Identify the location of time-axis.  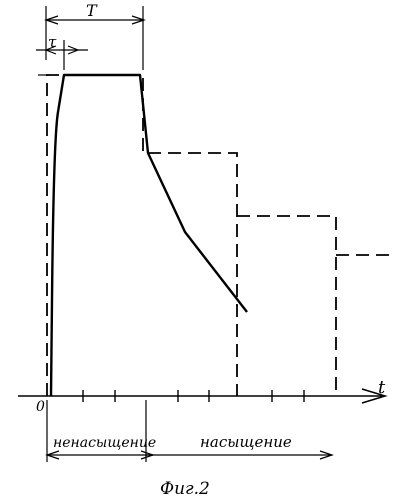
(201, 396).